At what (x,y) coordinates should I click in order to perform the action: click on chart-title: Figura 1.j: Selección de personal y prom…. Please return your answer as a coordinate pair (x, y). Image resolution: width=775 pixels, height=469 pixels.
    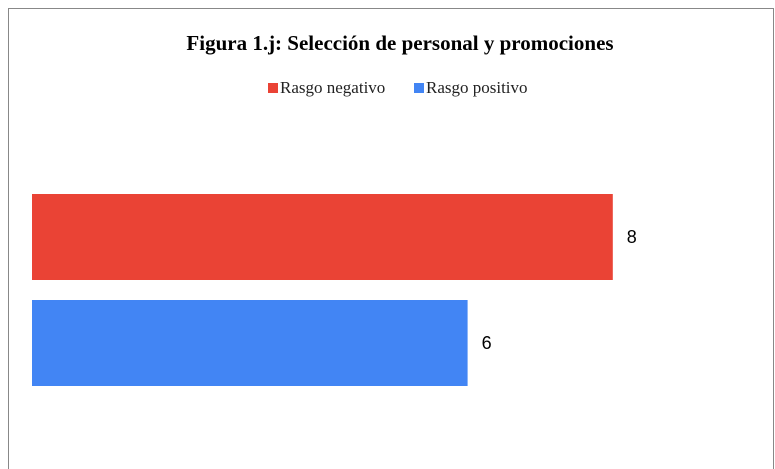
    Looking at the image, I should click on (399, 43).